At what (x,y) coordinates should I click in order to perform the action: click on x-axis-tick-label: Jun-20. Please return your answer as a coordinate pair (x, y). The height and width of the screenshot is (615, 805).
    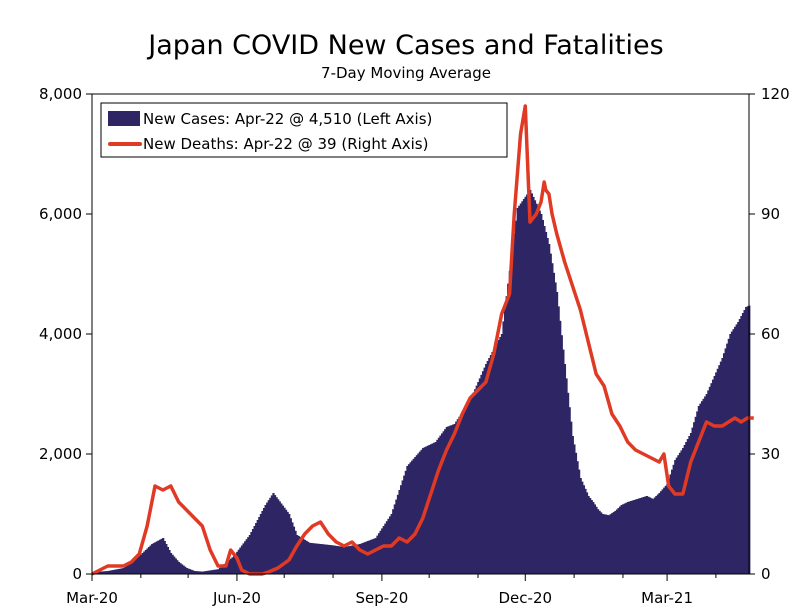
    Looking at the image, I should click on (236, 598).